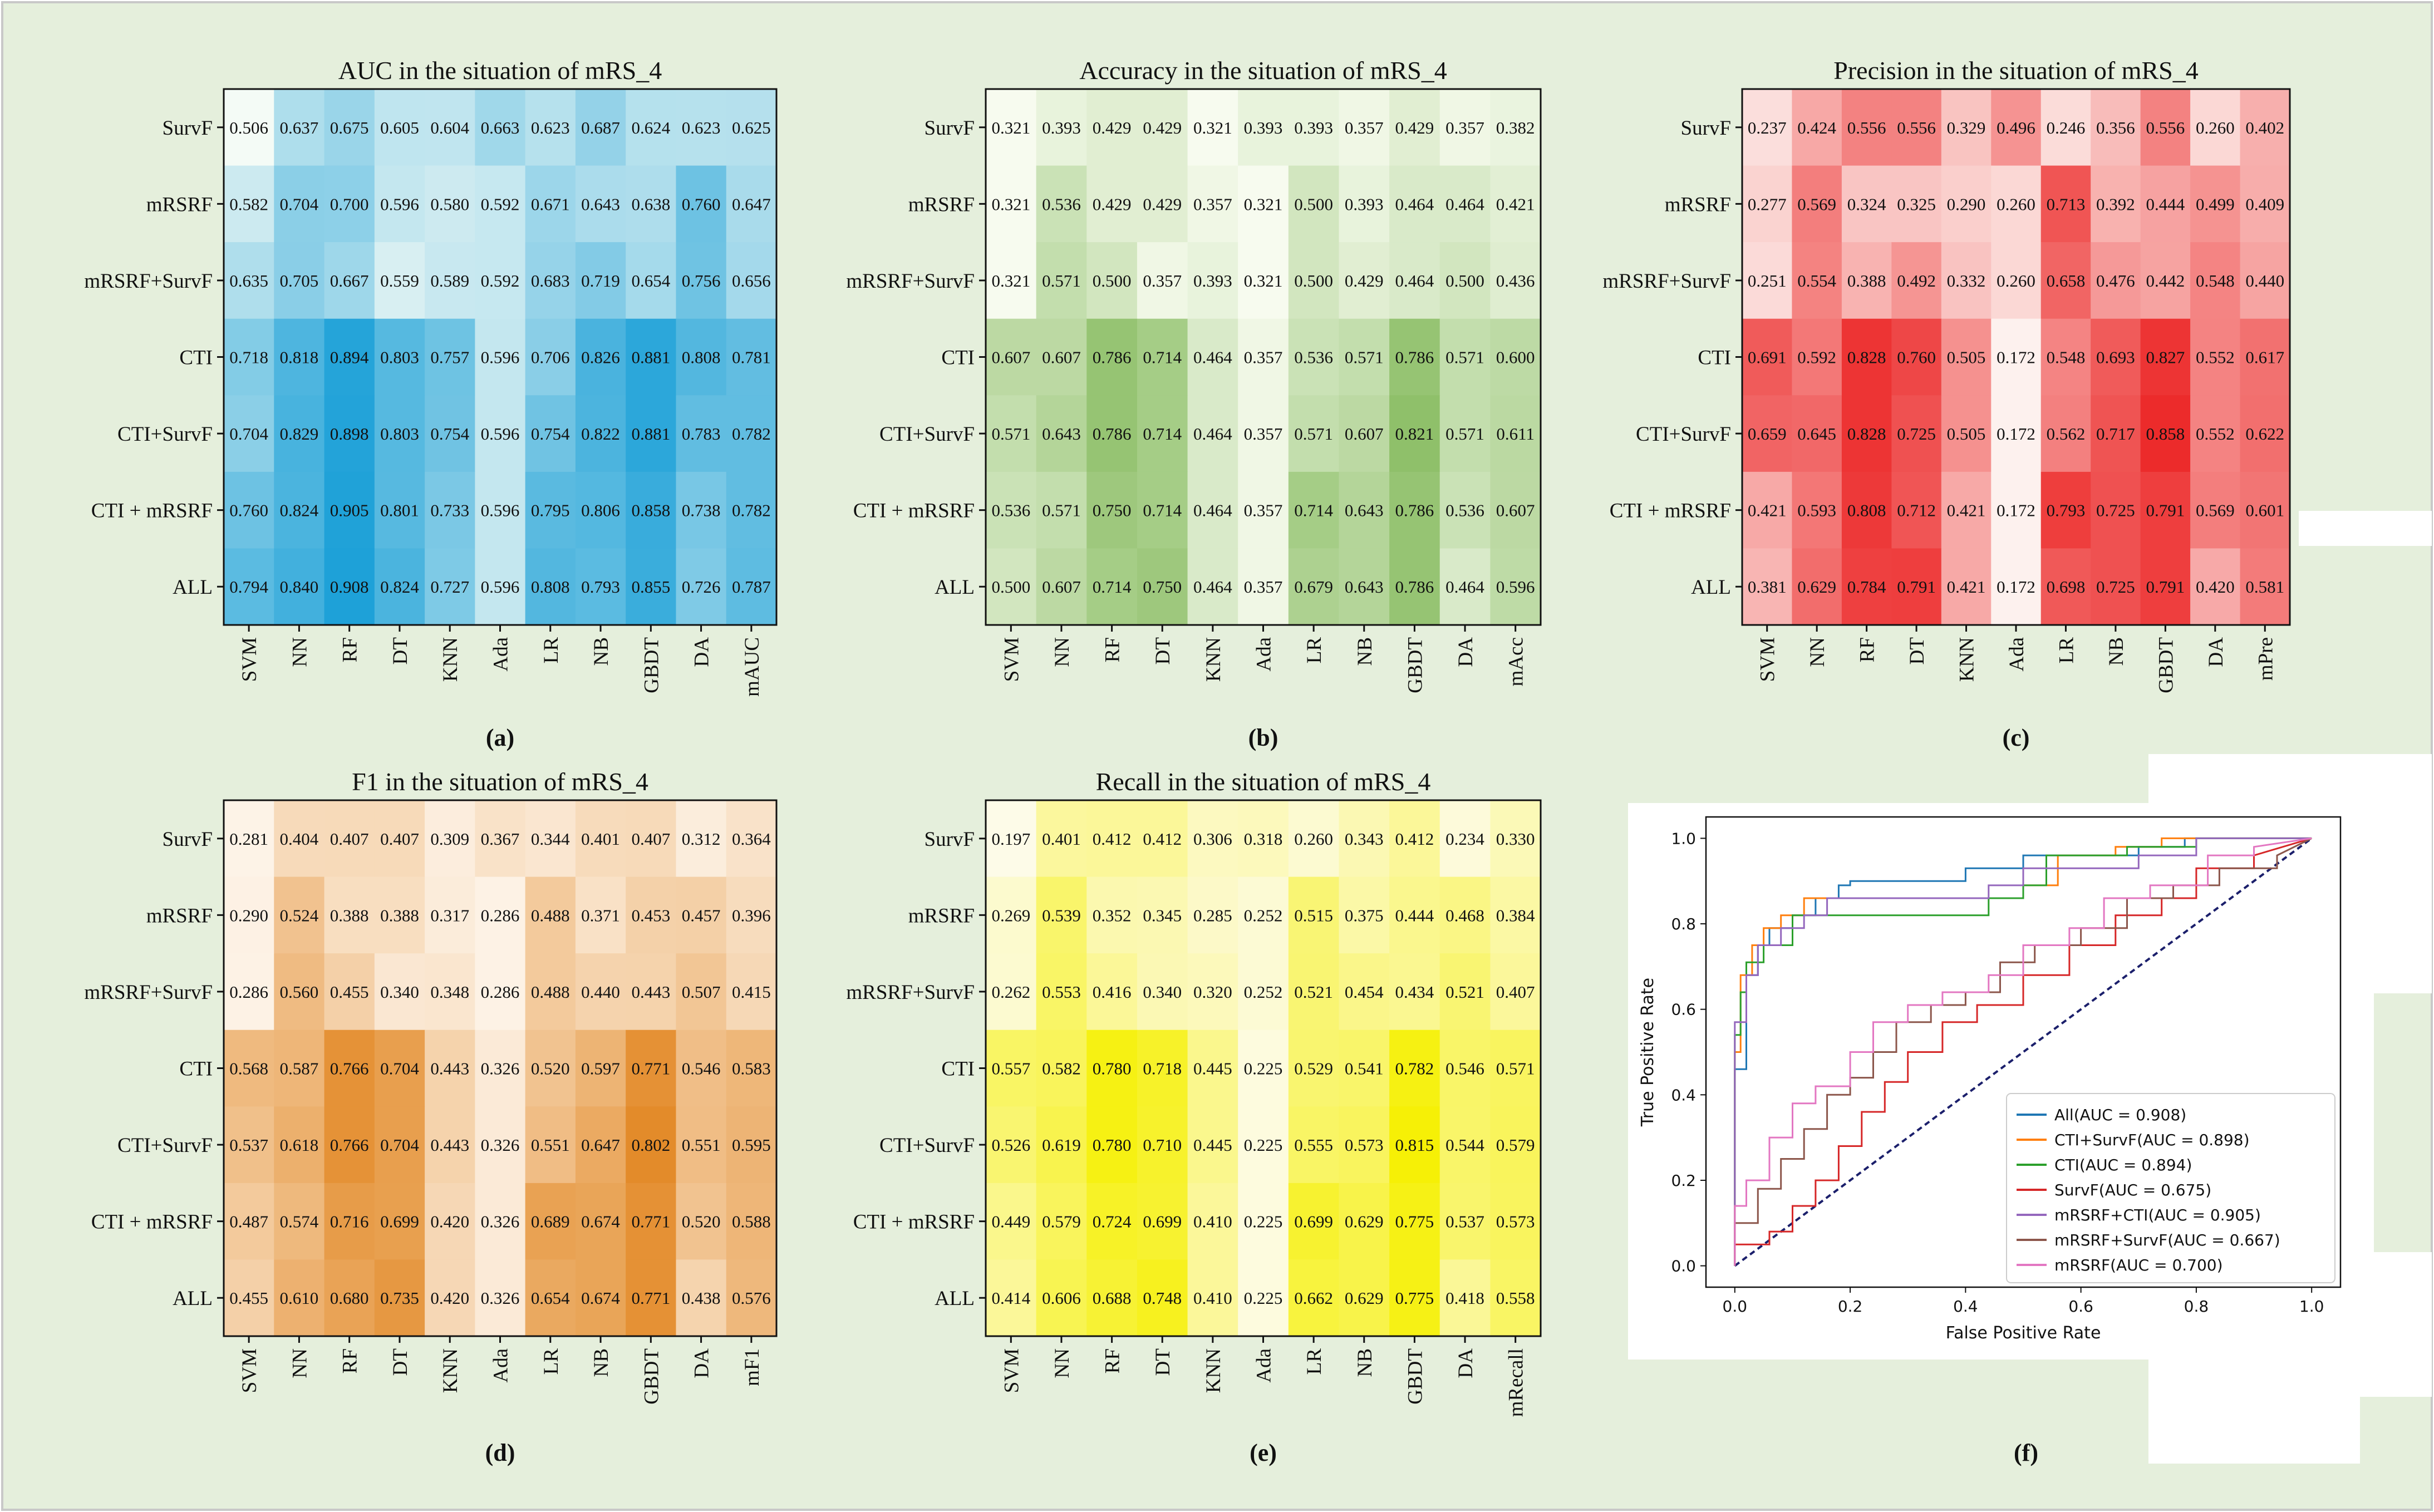 This screenshot has width=2434, height=1512. I want to click on roc-curve, so click(2023, 1051).